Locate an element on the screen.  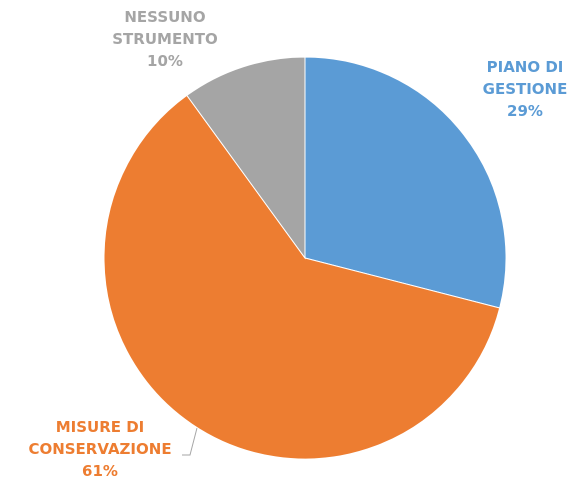
slice-label: MISURE DI CONSERVAZIONE 61% is located at coordinates (99, 449).